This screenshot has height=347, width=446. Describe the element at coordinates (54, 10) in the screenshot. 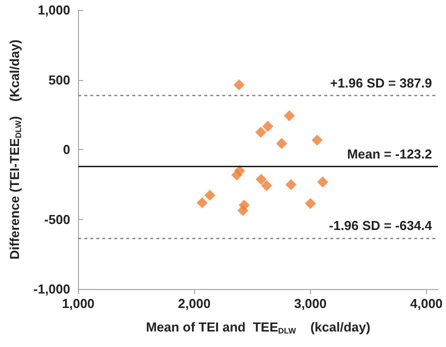

I see `y-tick-label: 1,000` at that location.